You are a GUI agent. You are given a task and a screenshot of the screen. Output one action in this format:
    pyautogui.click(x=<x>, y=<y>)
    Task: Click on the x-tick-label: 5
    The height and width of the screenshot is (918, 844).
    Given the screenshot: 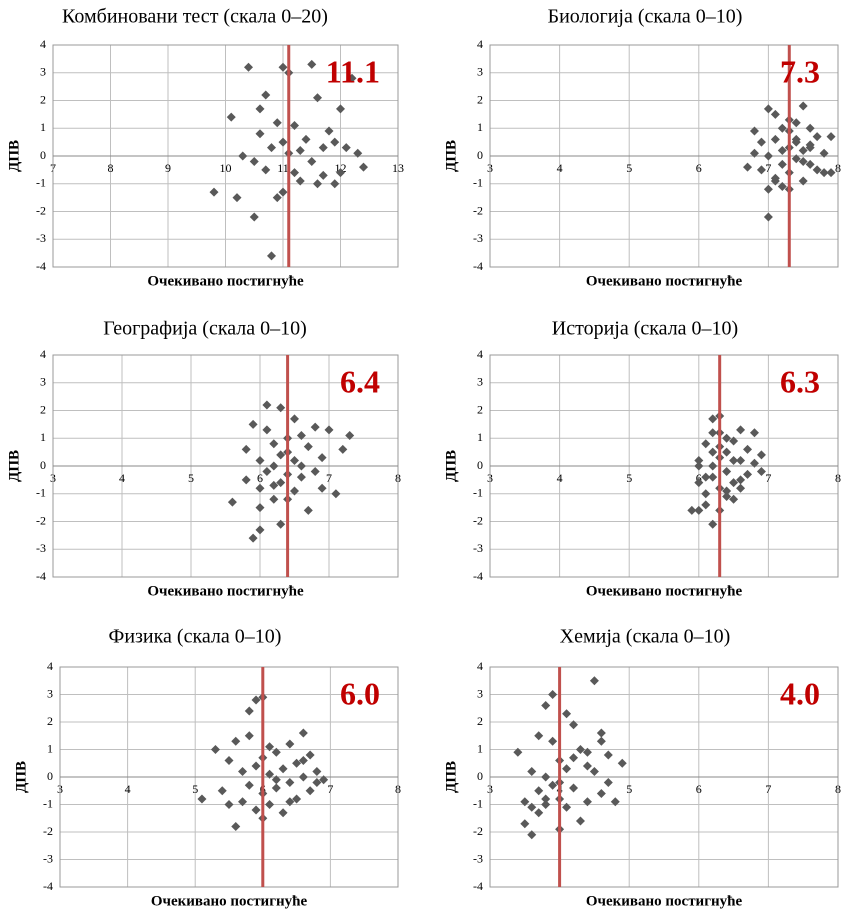 What is the action you would take?
    pyautogui.click(x=195, y=789)
    